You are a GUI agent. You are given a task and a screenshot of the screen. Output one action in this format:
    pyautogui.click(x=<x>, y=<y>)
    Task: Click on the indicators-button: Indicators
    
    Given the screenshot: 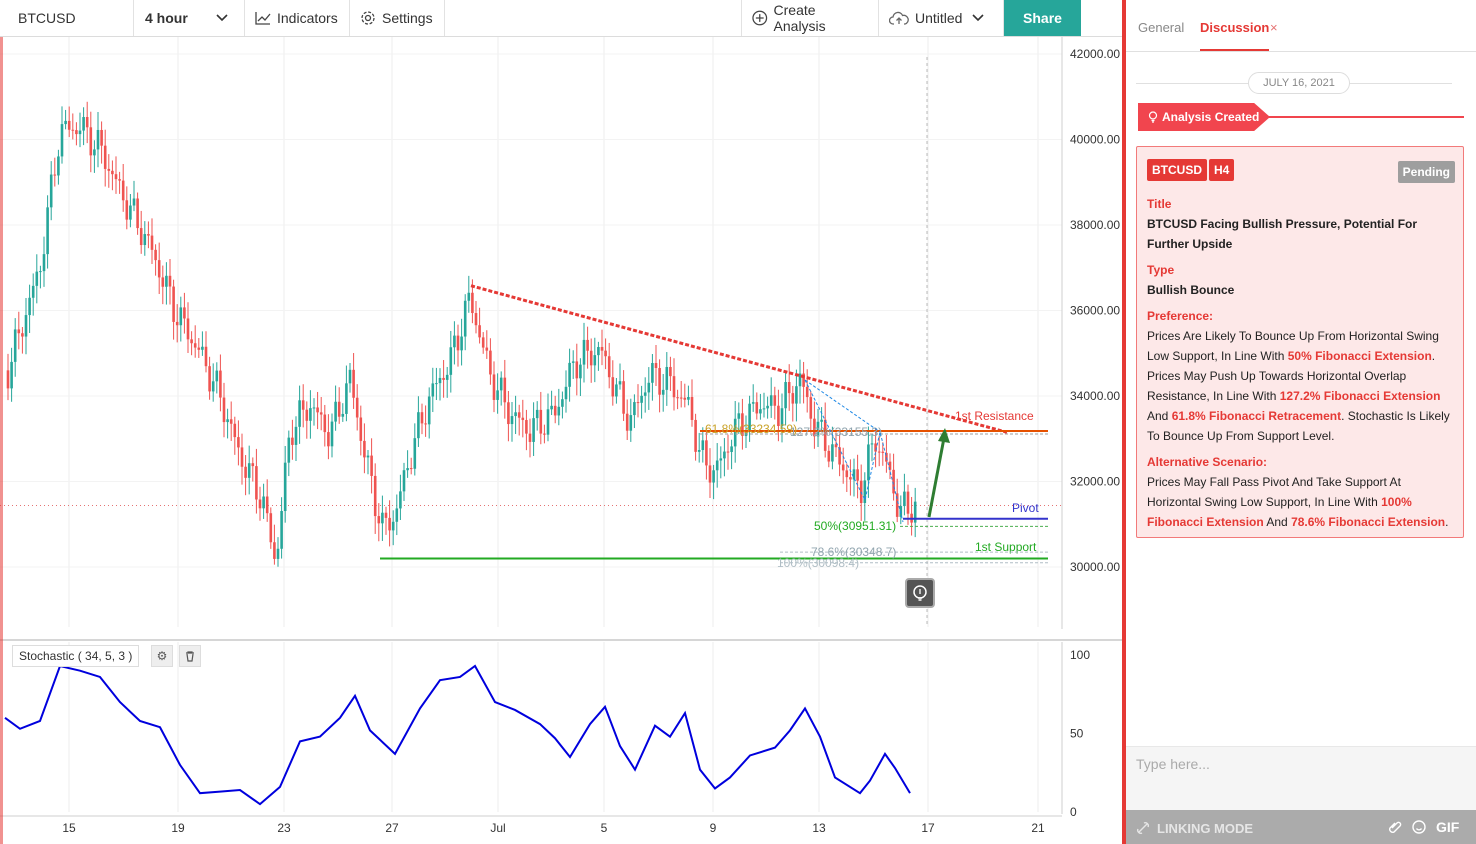 What is the action you would take?
    pyautogui.click(x=297, y=18)
    